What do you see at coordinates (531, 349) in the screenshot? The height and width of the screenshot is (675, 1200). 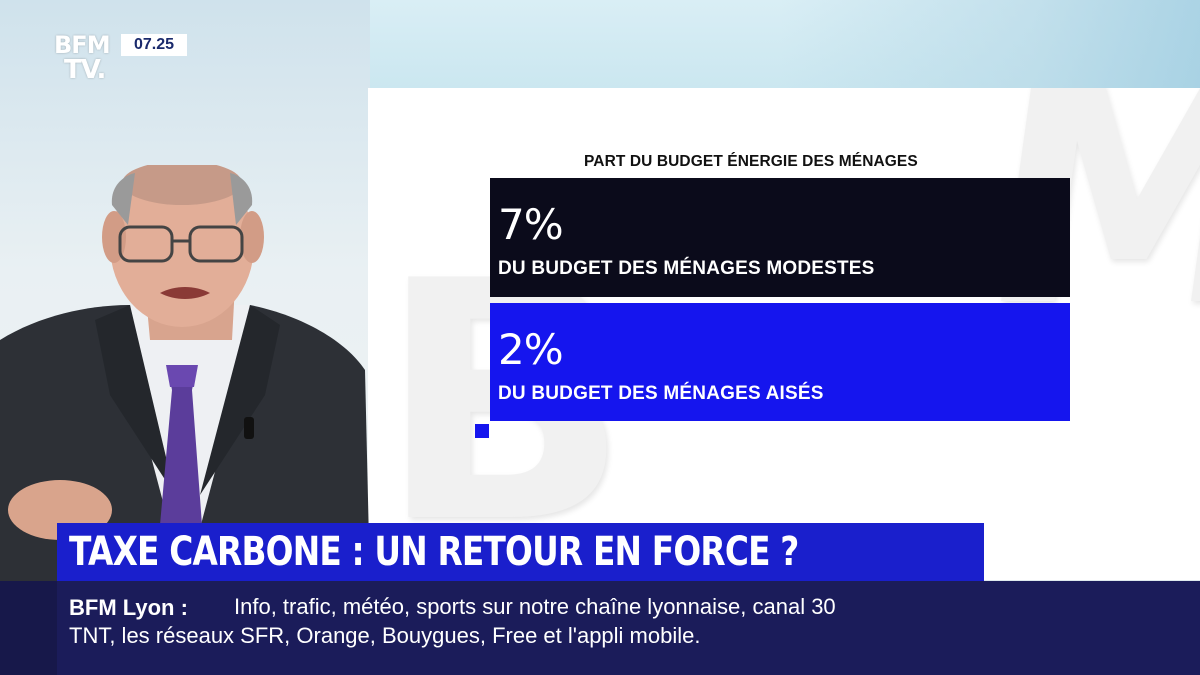 I see `stat-percent: 2%` at bounding box center [531, 349].